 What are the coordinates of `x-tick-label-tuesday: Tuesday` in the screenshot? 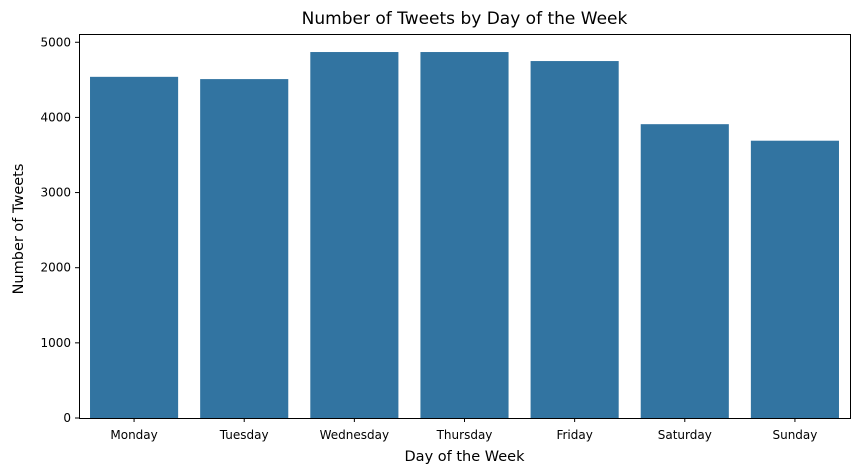 It's located at (244, 435).